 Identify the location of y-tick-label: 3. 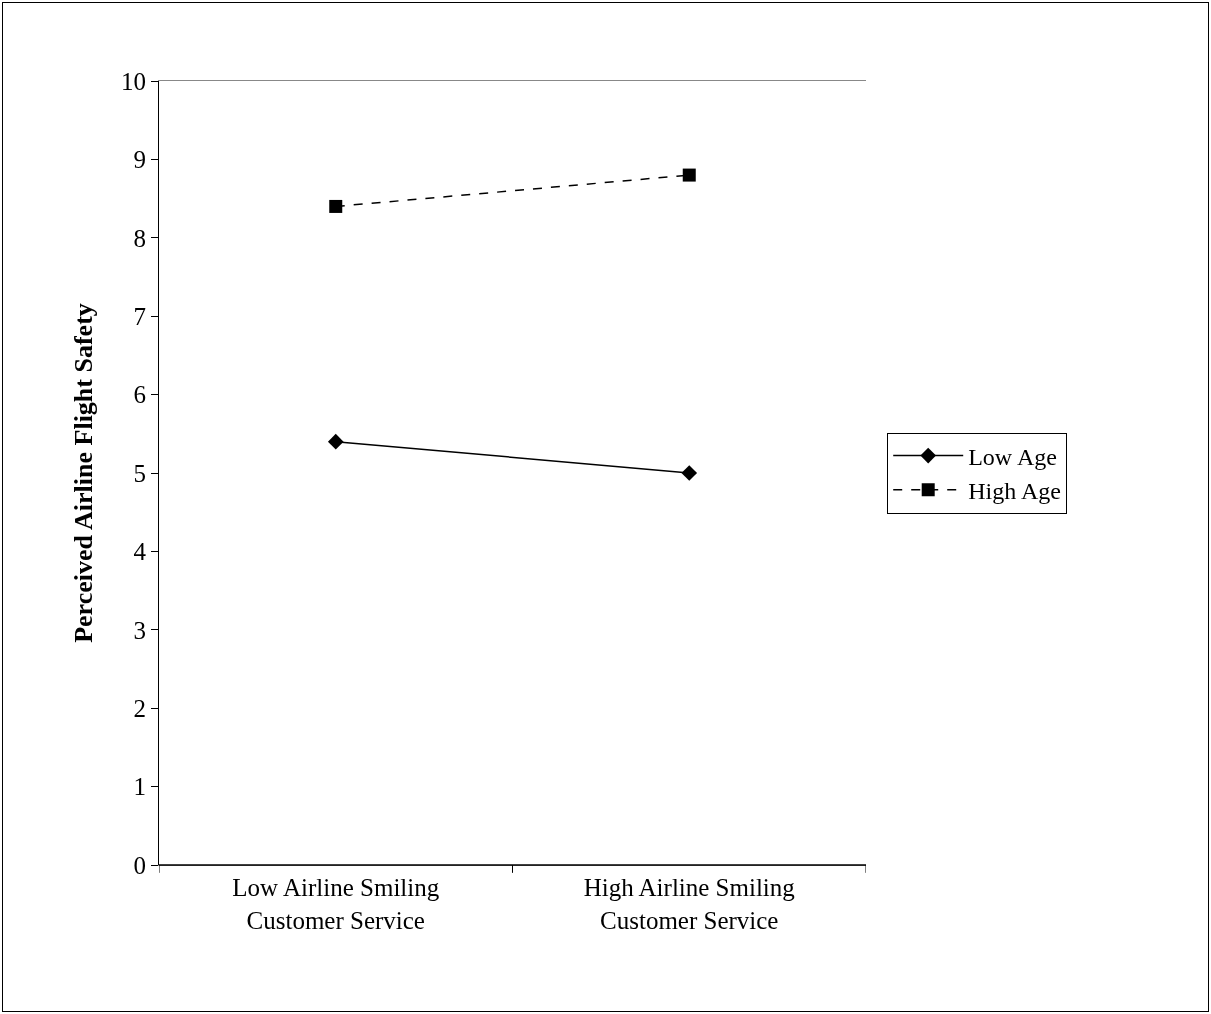
(139, 630).